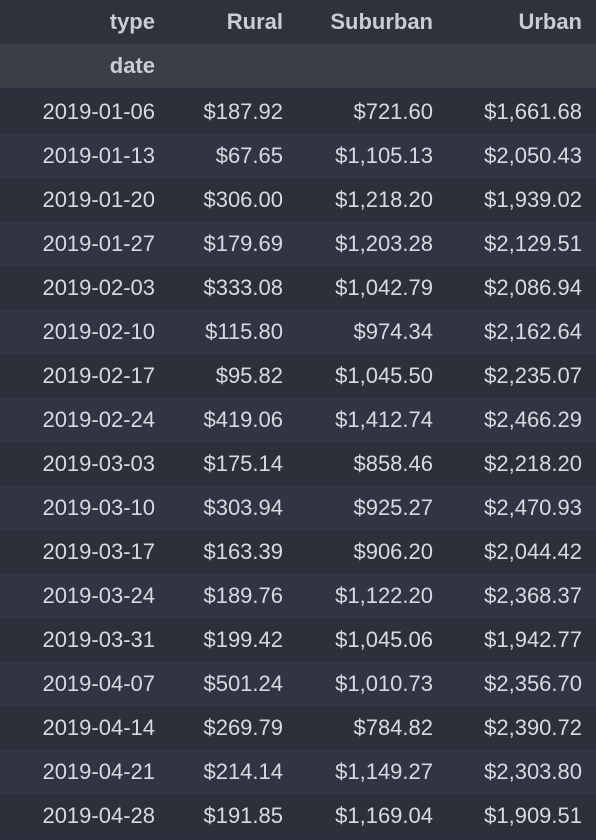 This screenshot has width=596, height=840. Describe the element at coordinates (298, 288) in the screenshot. I see `table-row: 2019-02-03 $333.08 $1,042.79 $2,086.94` at that location.